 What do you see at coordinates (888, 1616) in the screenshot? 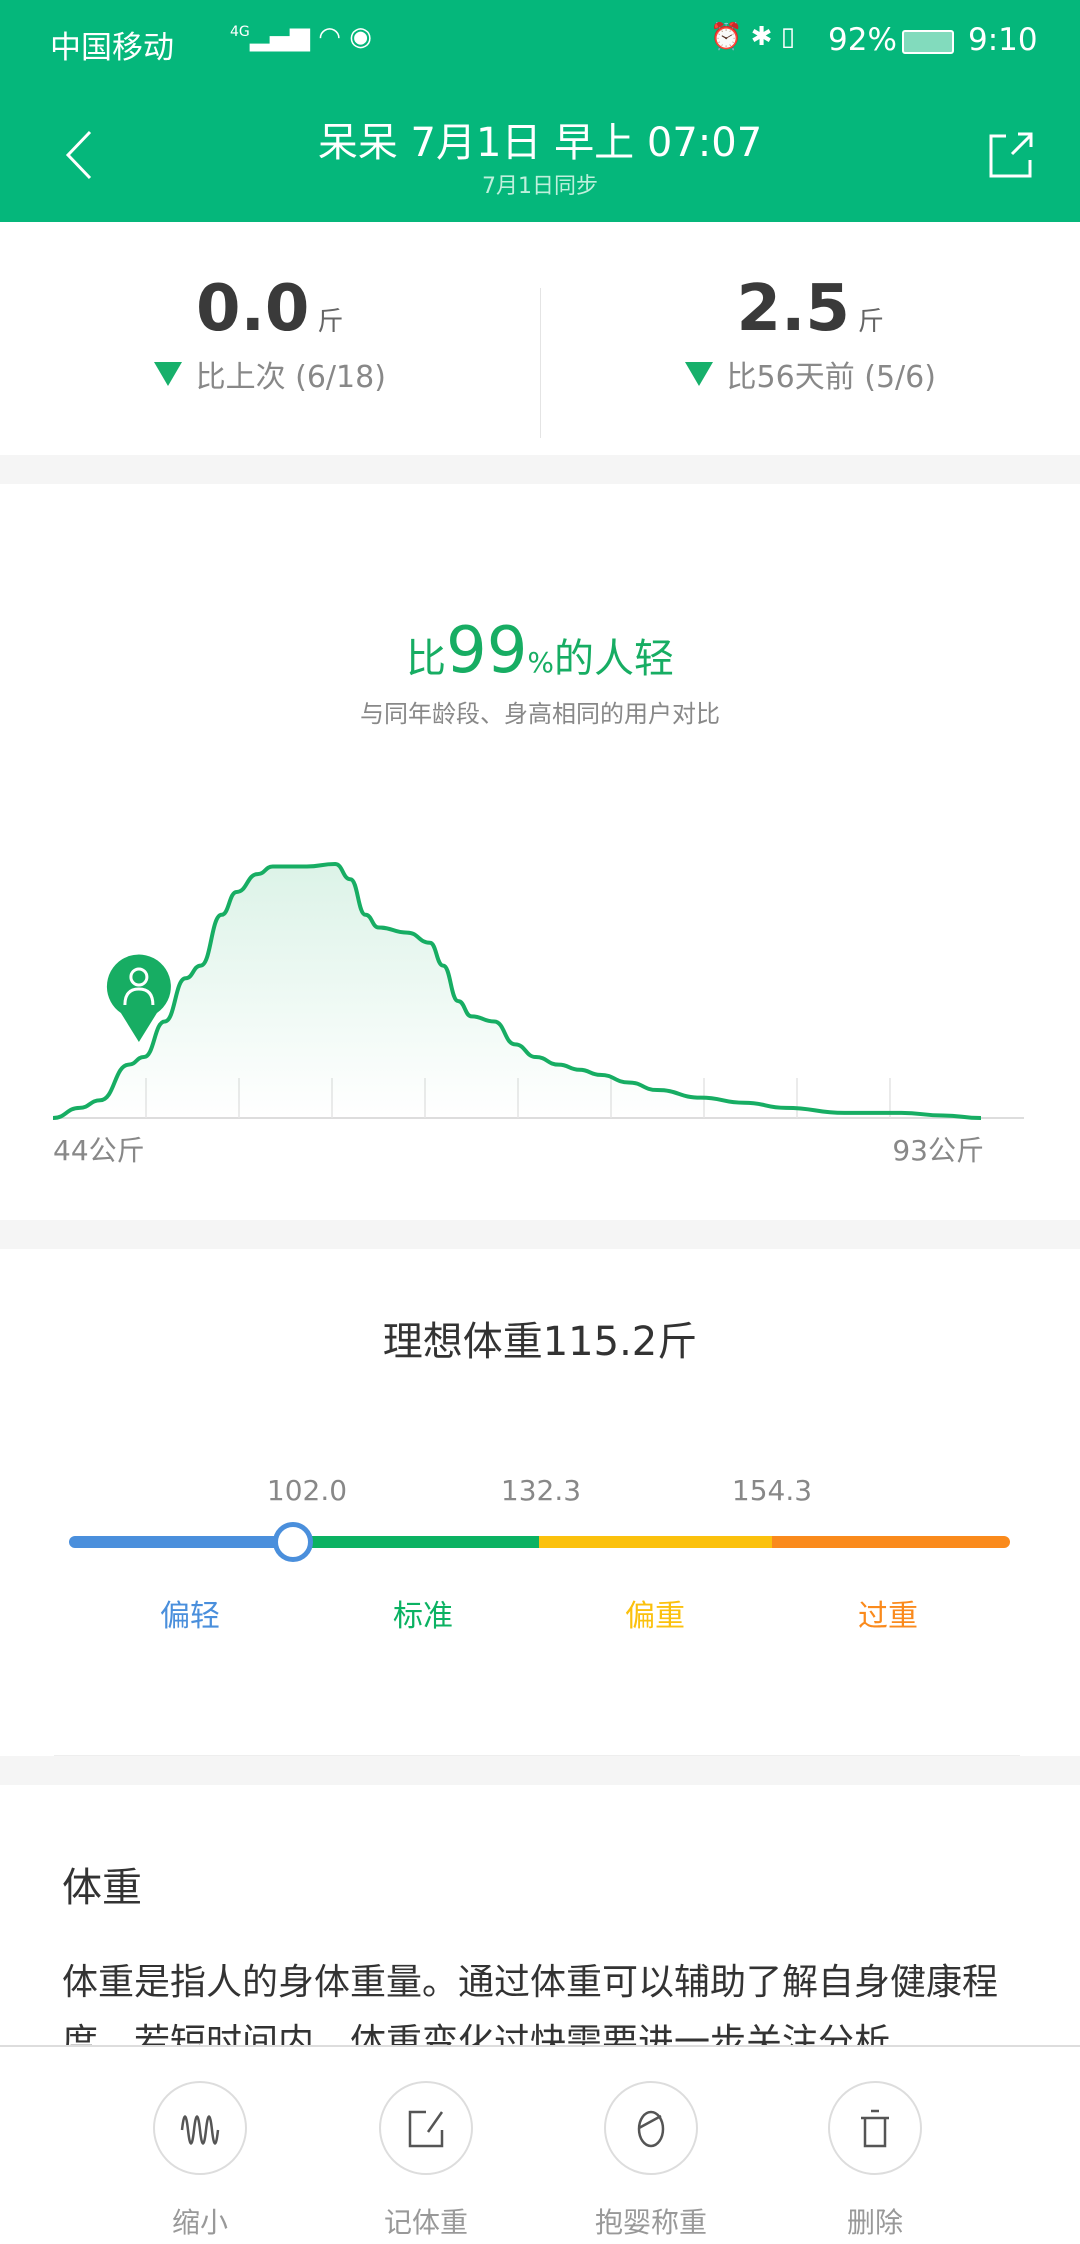
I see `category-overweight: 过重` at bounding box center [888, 1616].